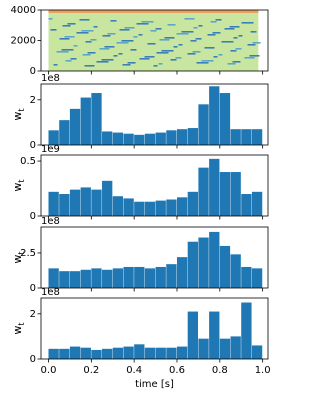 This screenshot has width=320, height=393. Describe the element at coordinates (177, 370) in the screenshot. I see `x-tick-label: 0.6` at that location.